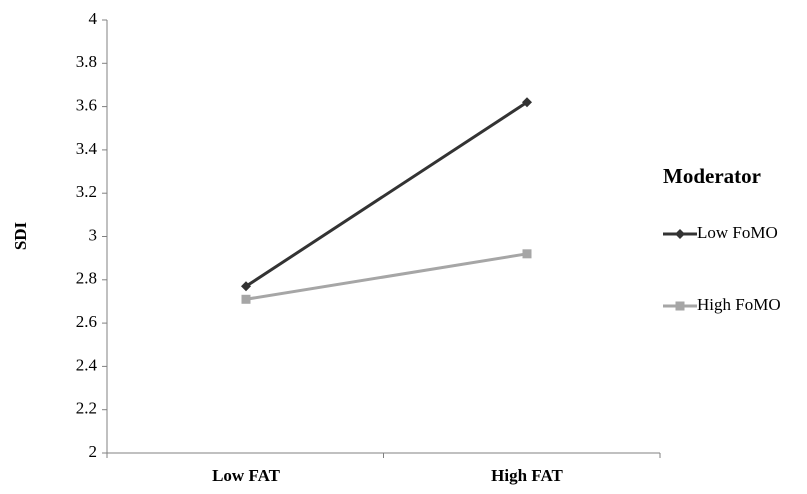  What do you see at coordinates (86, 321) in the screenshot?
I see `y-tick-label: 2.6` at bounding box center [86, 321].